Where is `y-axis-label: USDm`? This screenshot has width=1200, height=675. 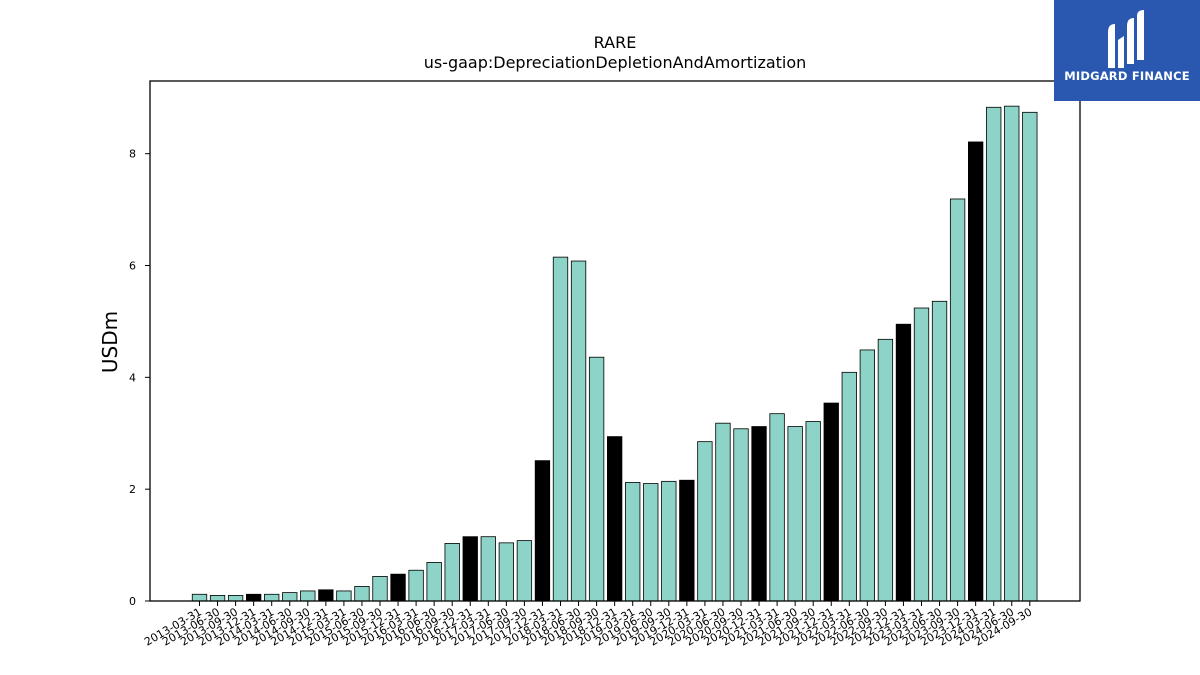
y-axis-label: USDm is located at coordinates (110, 342).